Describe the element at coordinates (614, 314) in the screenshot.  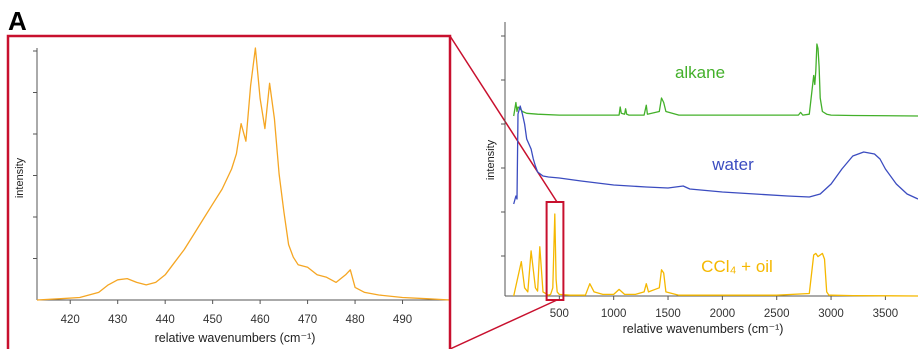
I see `x-tick-label: 1000` at that location.